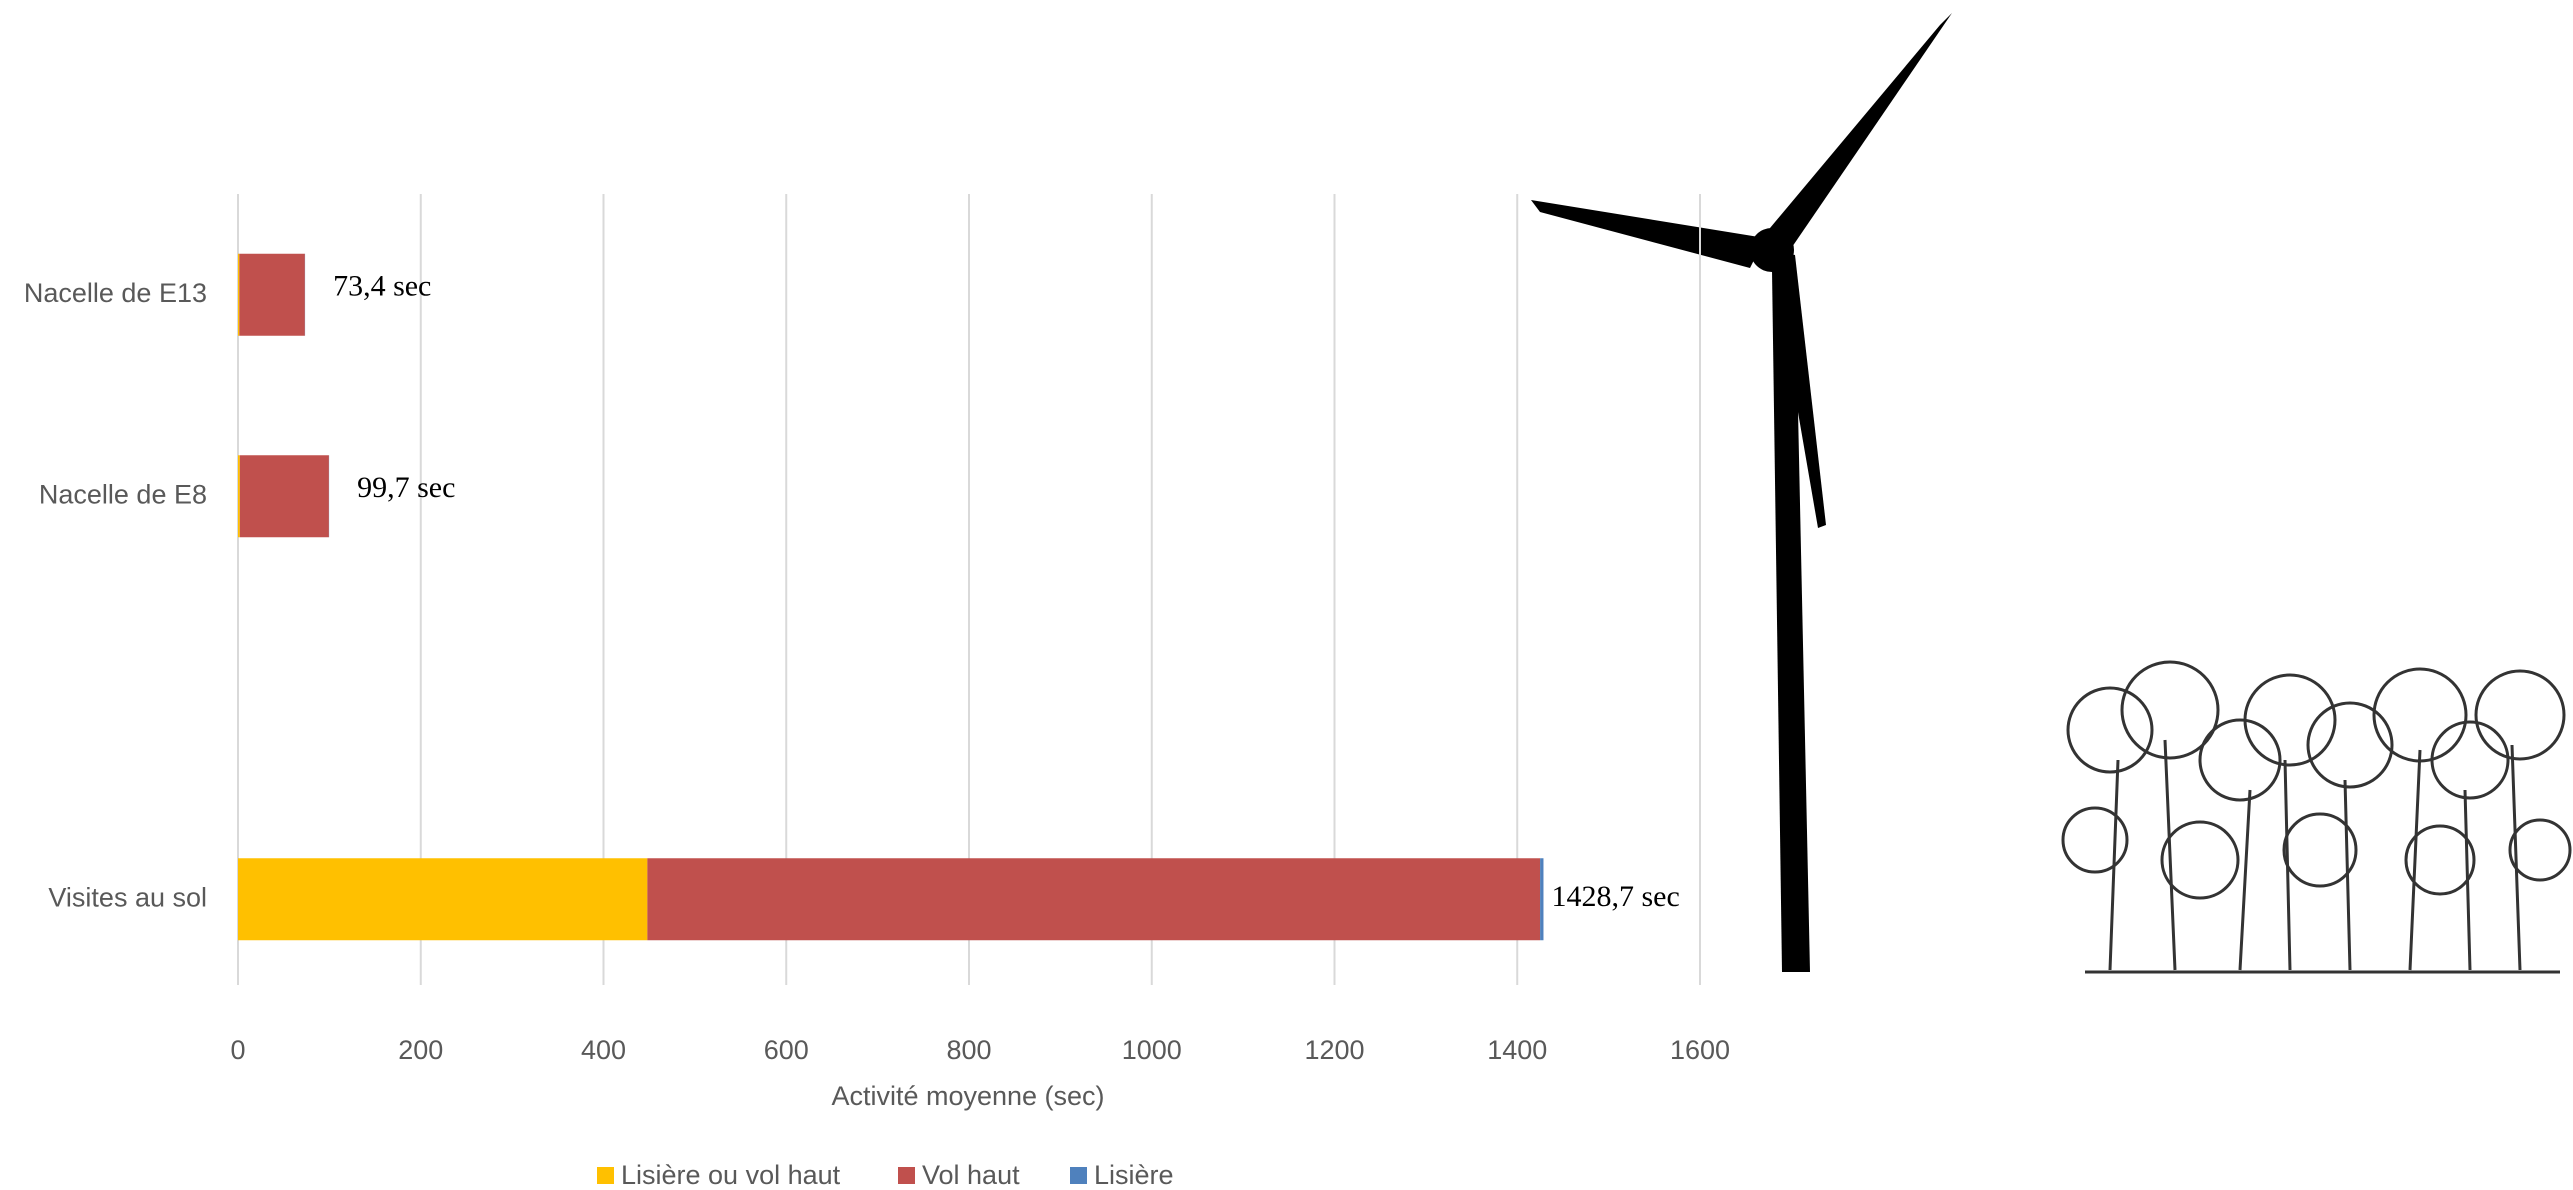 Image resolution: width=2573 pixels, height=1190 pixels. I want to click on x-tick-label: 0, so click(237, 1050).